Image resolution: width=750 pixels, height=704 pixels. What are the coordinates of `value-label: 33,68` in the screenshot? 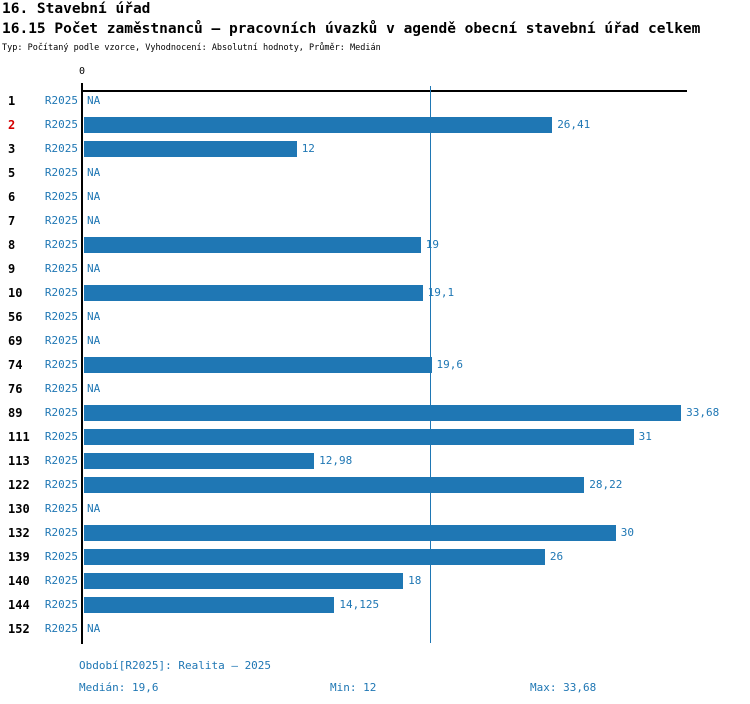 It's located at (703, 412).